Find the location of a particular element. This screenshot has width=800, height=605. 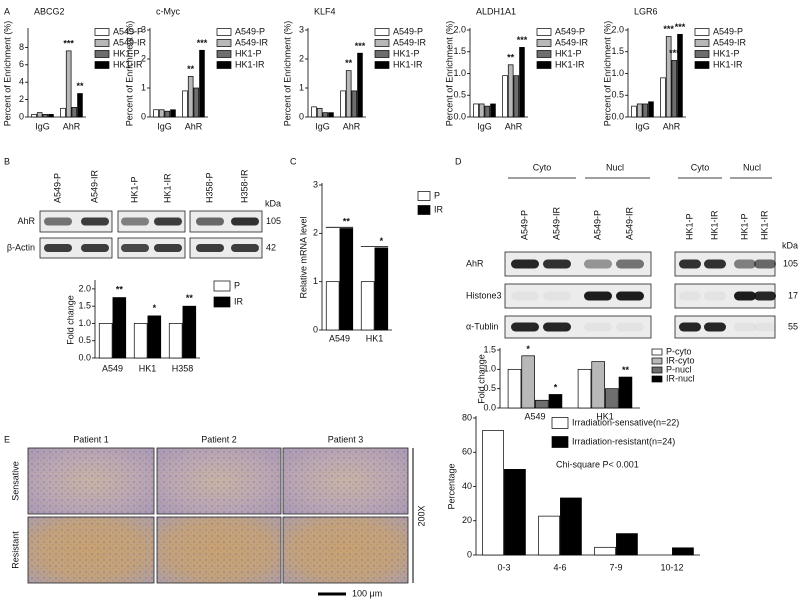

kda-unit: kDa is located at coordinates (273, 203).